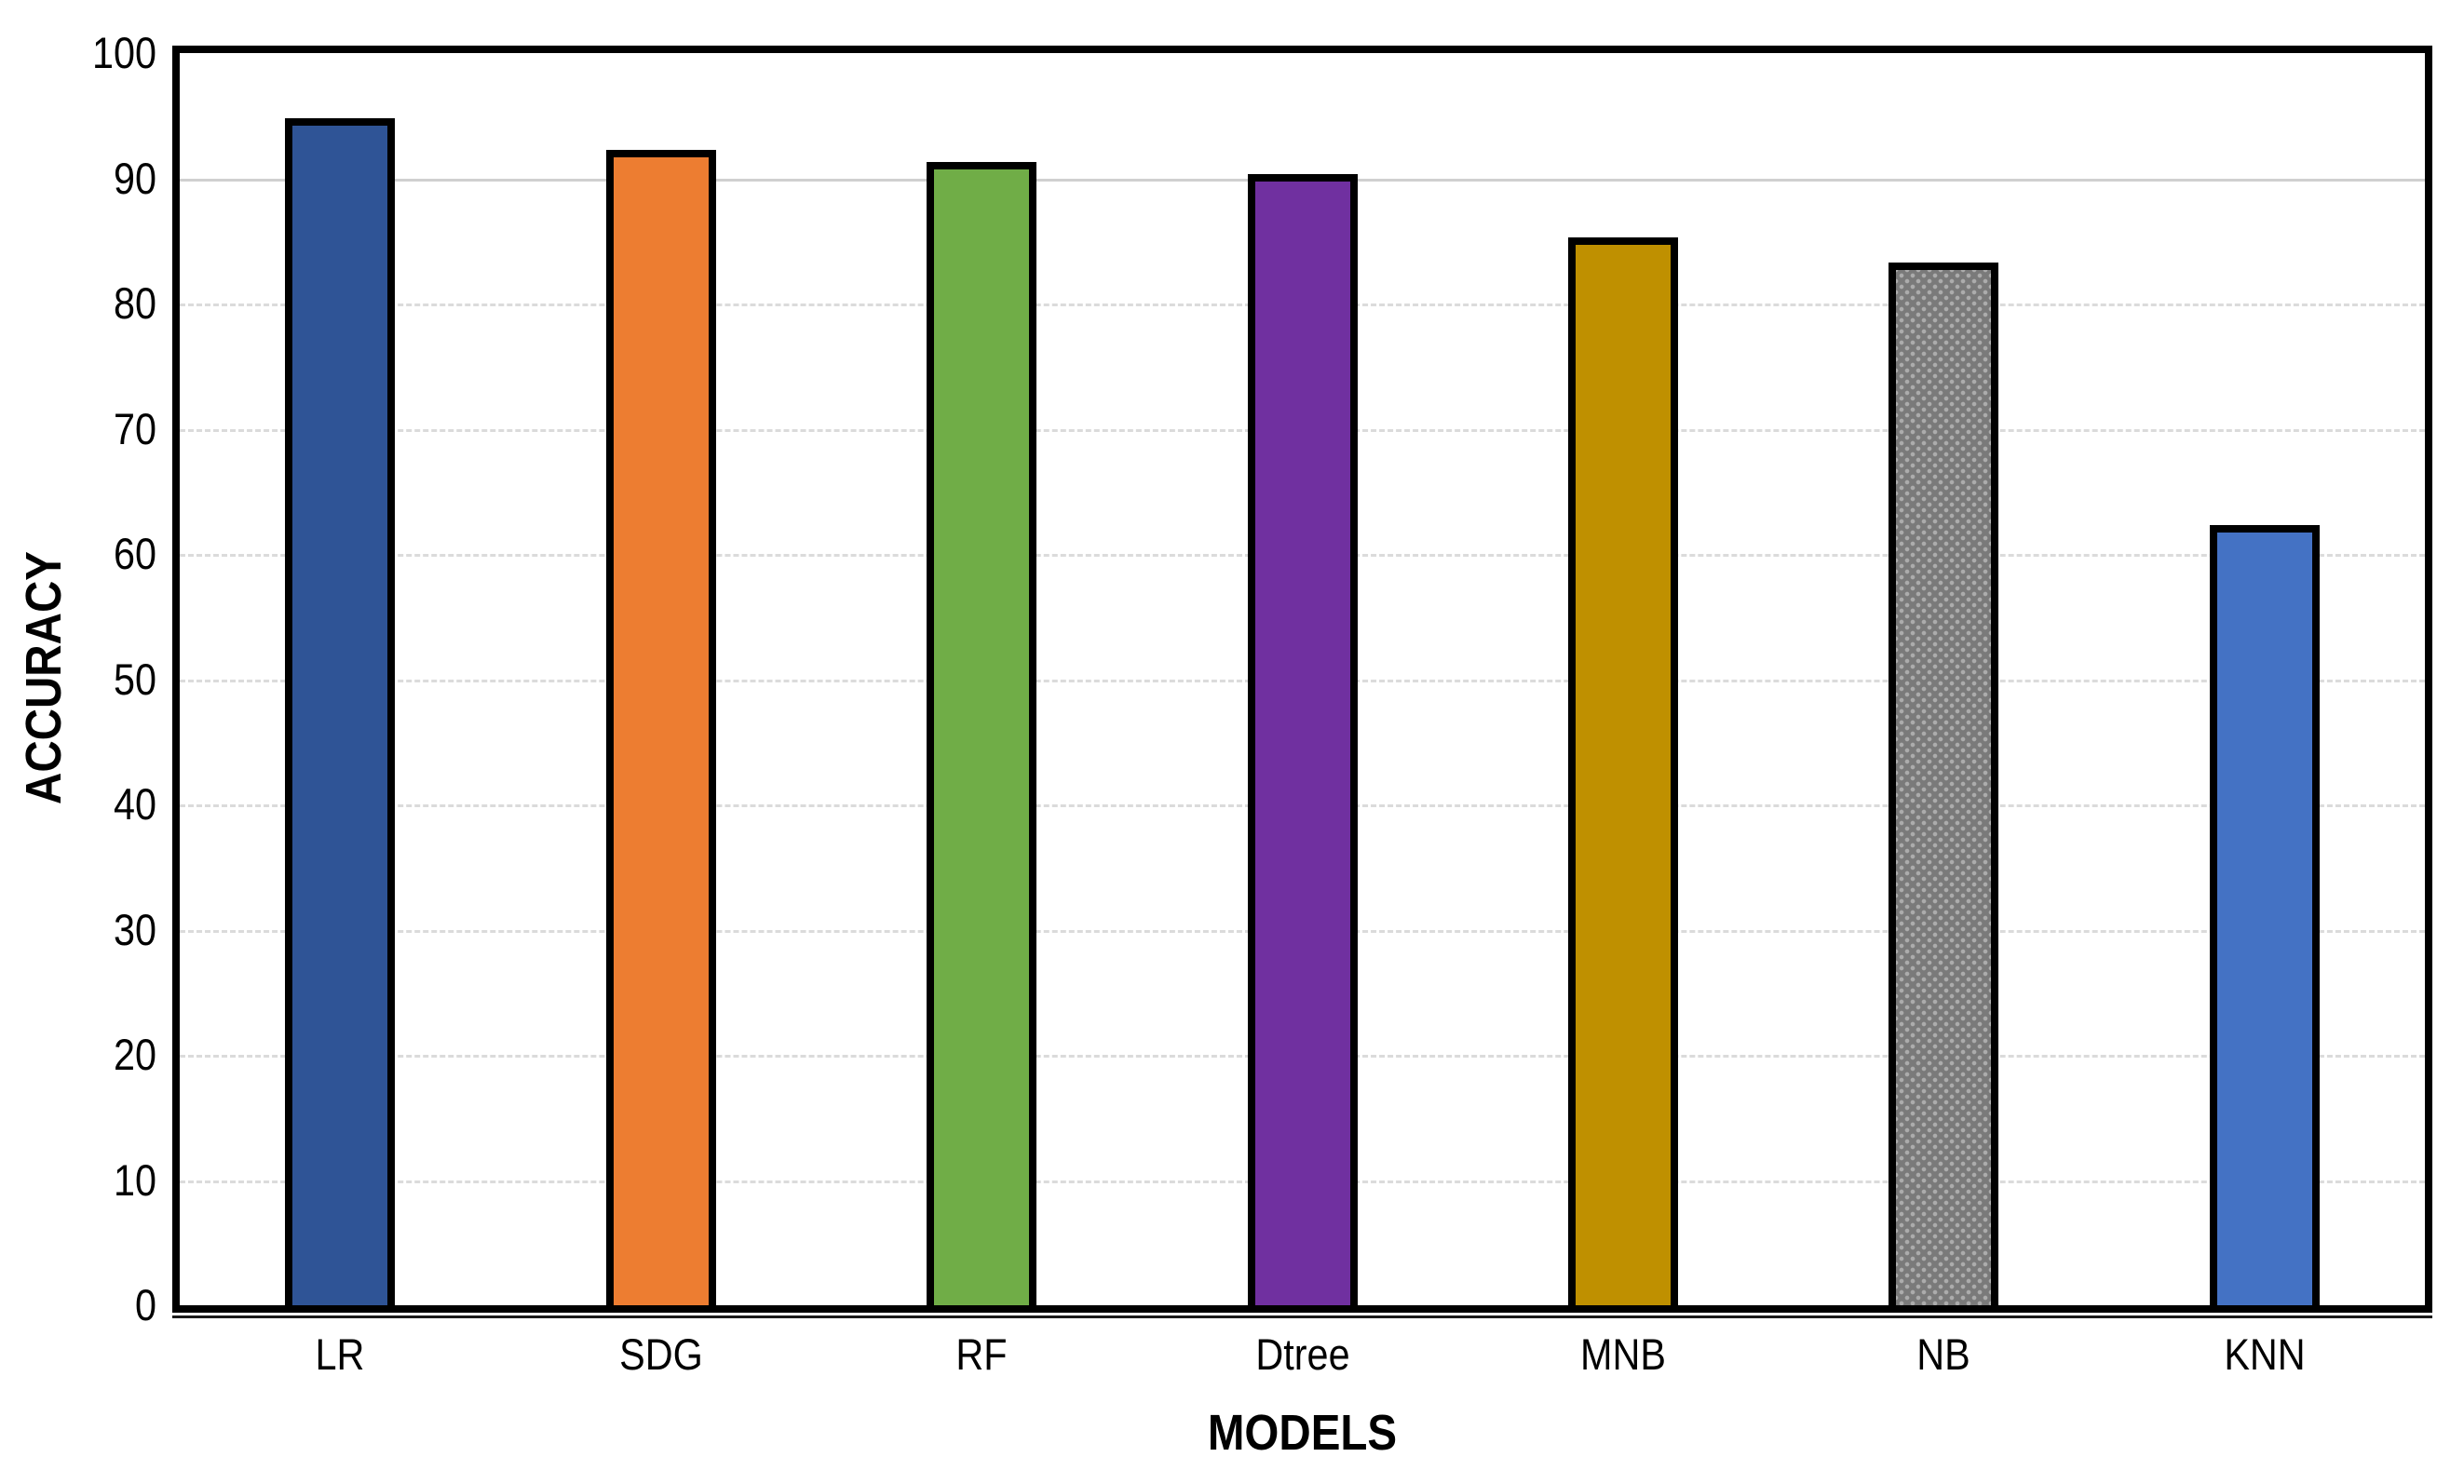  Describe the element at coordinates (1302, 1433) in the screenshot. I see `x-axis-title: MODELS` at that location.